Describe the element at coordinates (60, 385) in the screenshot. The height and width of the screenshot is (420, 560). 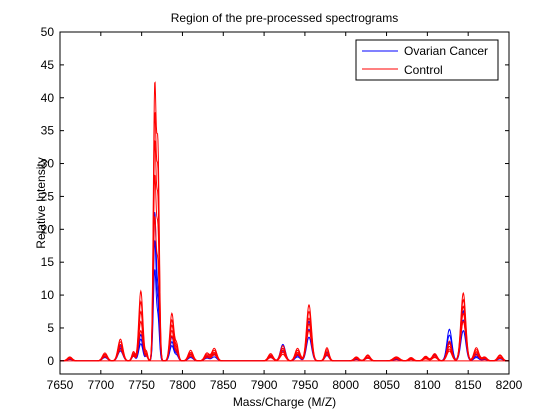
I see `x-tick-label: 7650` at that location.